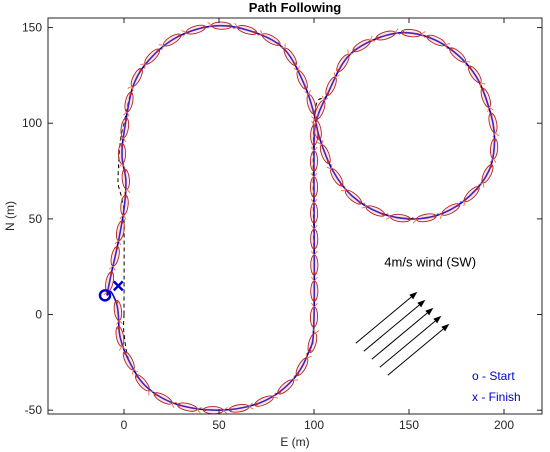 The image size is (550, 452). I want to click on x-tick-label: 50, so click(219, 425).